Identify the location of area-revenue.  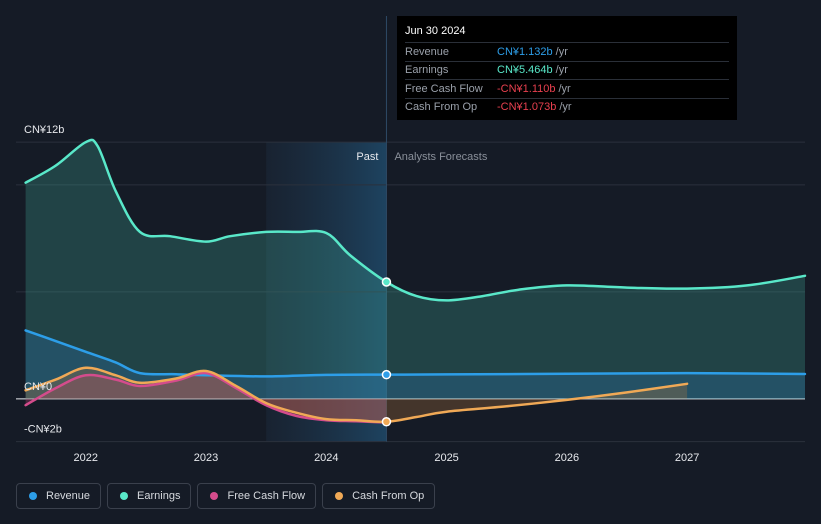
(415, 364).